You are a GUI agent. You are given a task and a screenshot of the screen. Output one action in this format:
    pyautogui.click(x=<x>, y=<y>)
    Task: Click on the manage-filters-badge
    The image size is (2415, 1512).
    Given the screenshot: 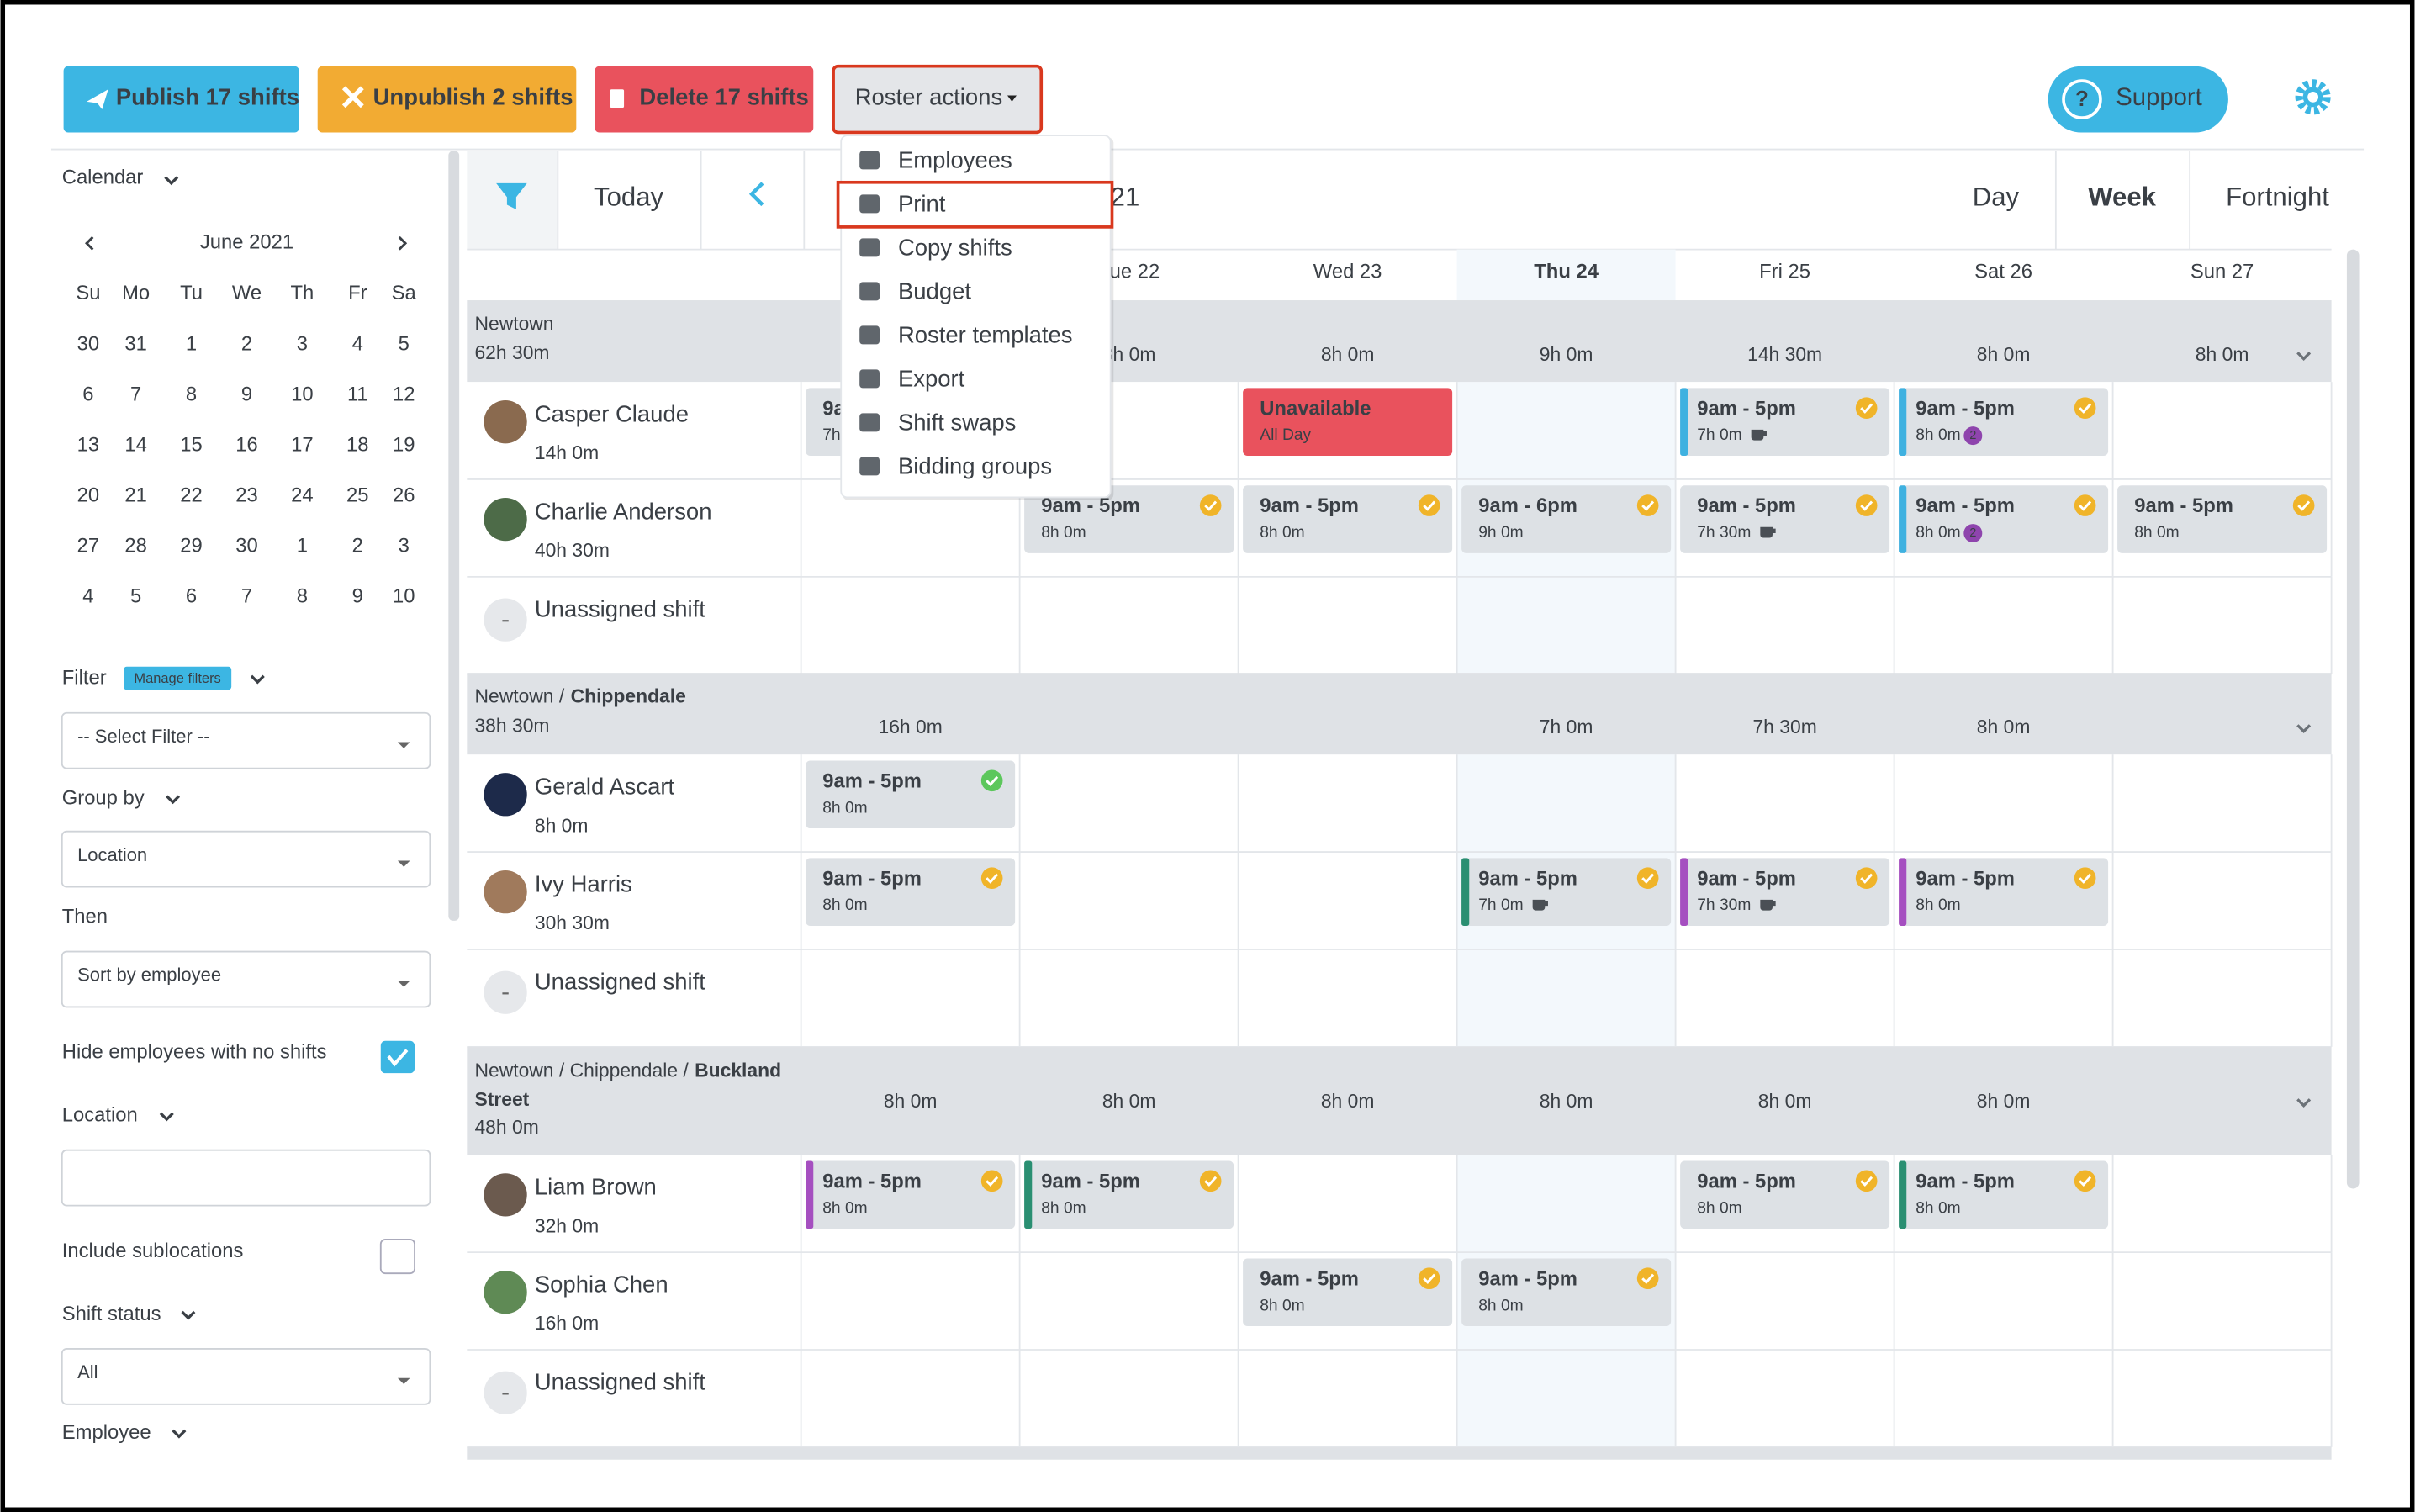 What is the action you would take?
    pyautogui.click(x=178, y=678)
    